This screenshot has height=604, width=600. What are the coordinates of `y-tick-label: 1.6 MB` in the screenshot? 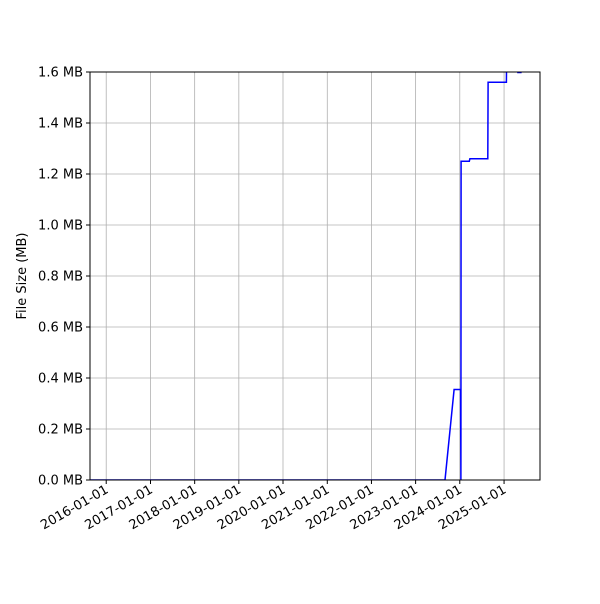 It's located at (60, 73).